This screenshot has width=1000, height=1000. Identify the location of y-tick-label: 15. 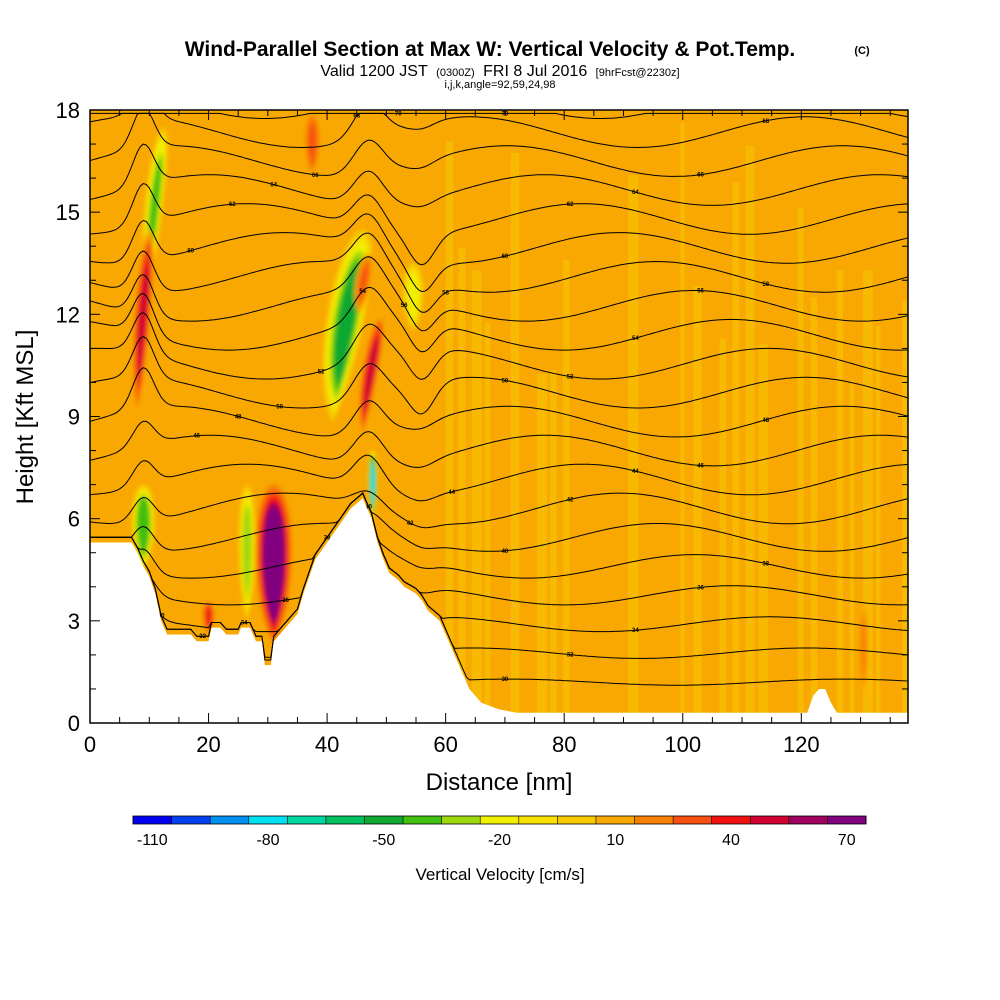
(68, 212).